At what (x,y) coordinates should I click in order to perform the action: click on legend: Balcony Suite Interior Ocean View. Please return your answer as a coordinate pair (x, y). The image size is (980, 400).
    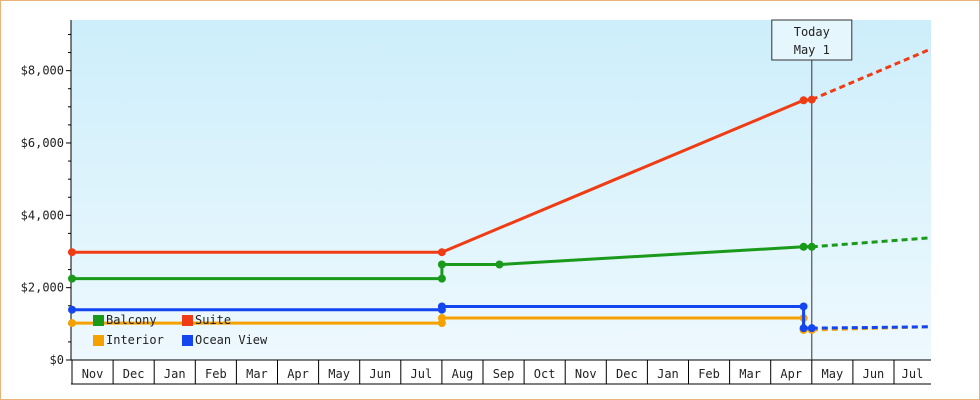
    Looking at the image, I should click on (180, 330).